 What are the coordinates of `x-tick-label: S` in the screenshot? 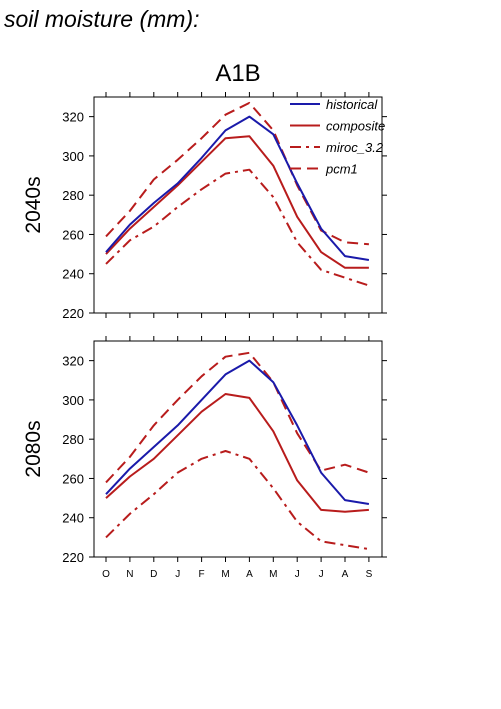 It's located at (369, 574).